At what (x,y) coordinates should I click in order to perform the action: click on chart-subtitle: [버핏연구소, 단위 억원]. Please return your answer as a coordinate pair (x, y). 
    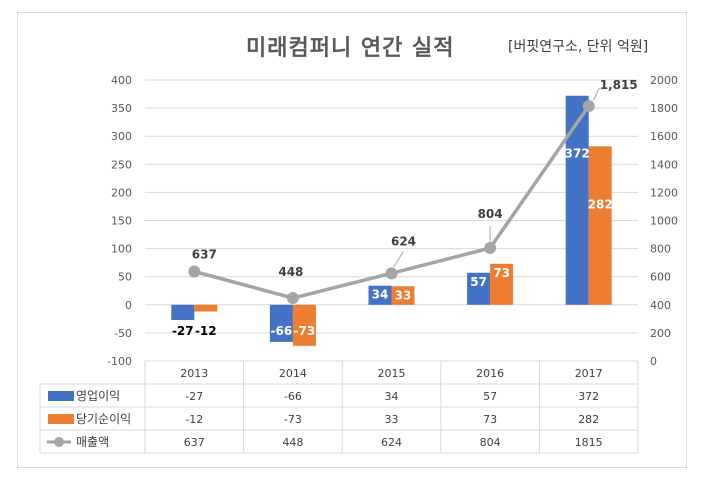
    Looking at the image, I should click on (578, 47).